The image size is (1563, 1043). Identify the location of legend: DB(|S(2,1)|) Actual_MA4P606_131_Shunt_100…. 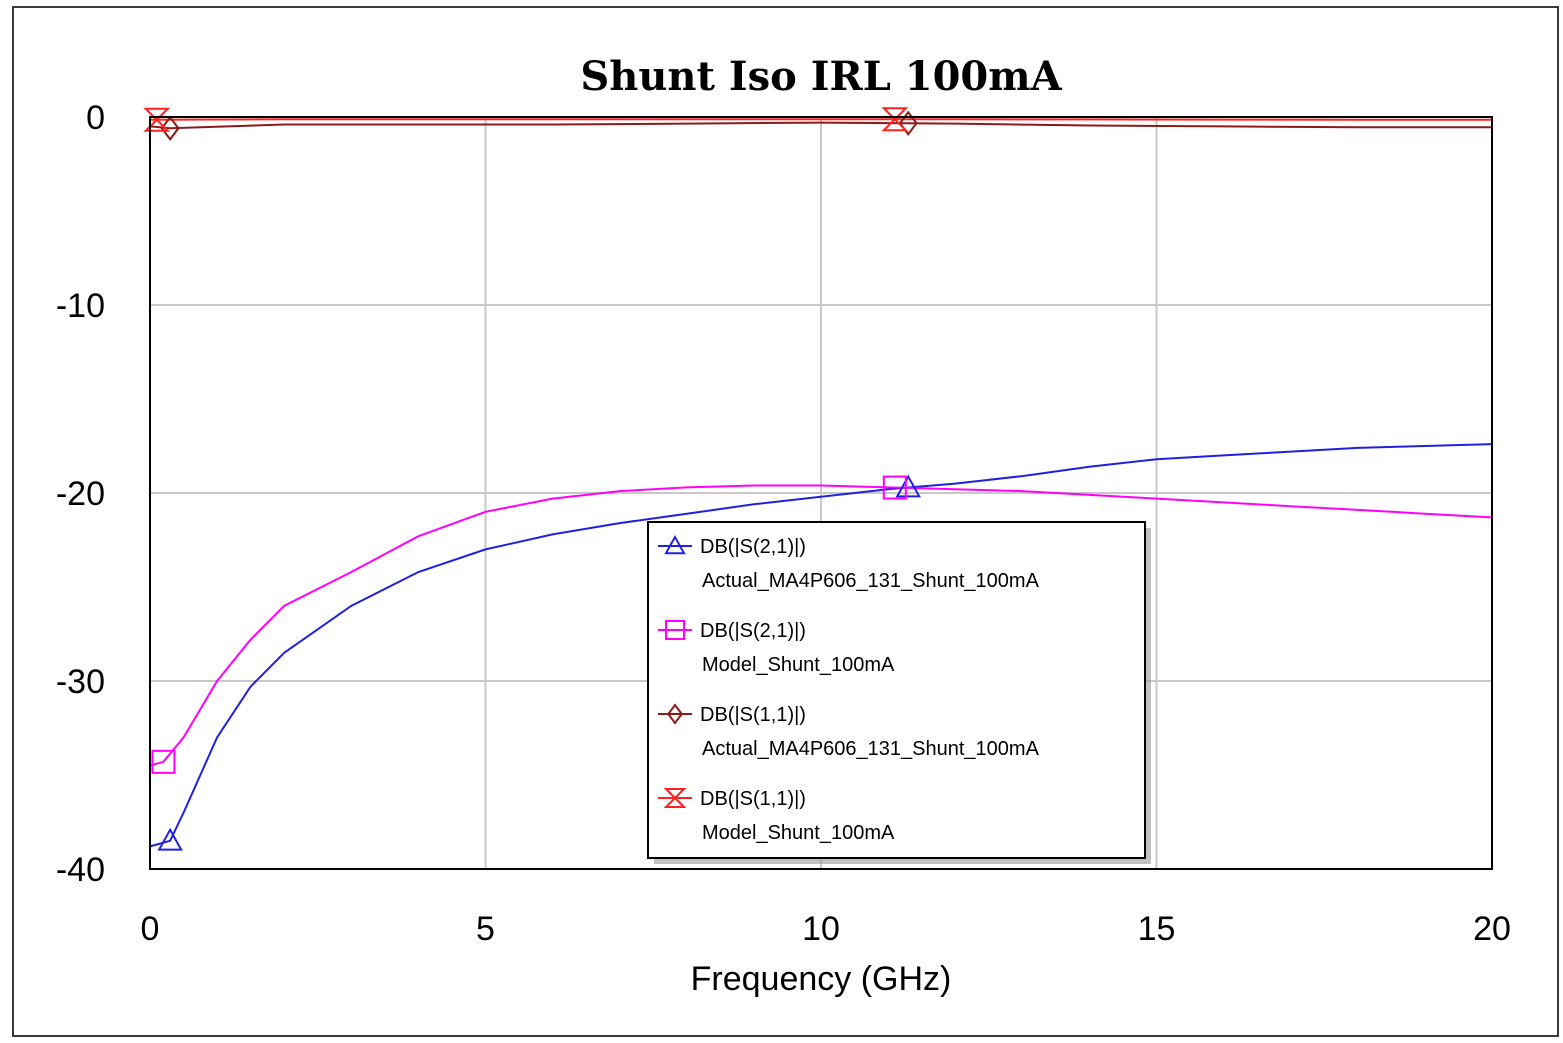
(899, 692).